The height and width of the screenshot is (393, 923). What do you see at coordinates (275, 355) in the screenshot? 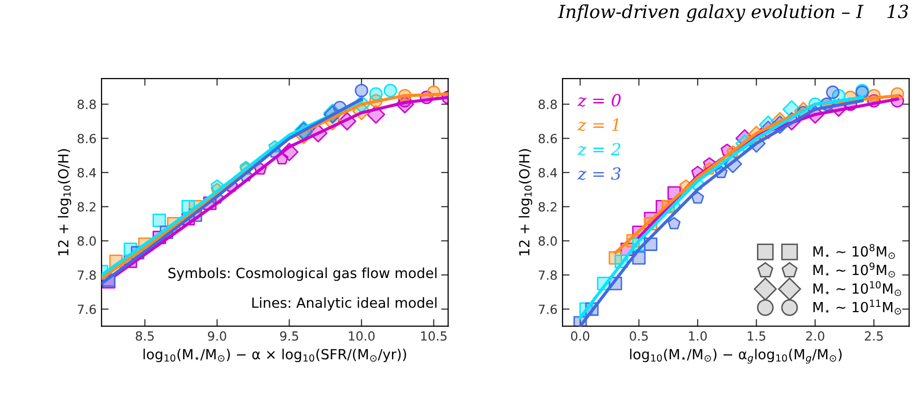
I see `text: log$_{10}$(M$_{⋆}$/M$_{⊙}$) − α × log$_{10}$(SFR/(M$_{⊙}$/yr))` at bounding box center [275, 355].